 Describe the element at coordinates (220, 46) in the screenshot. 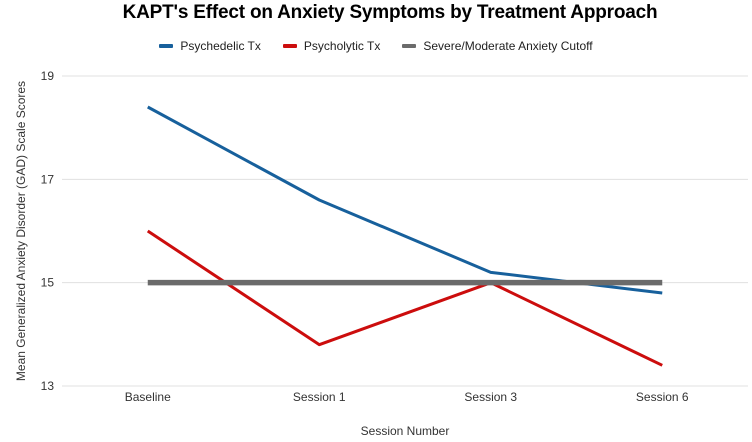

I see `legend-label: Psychedelic Tx` at that location.